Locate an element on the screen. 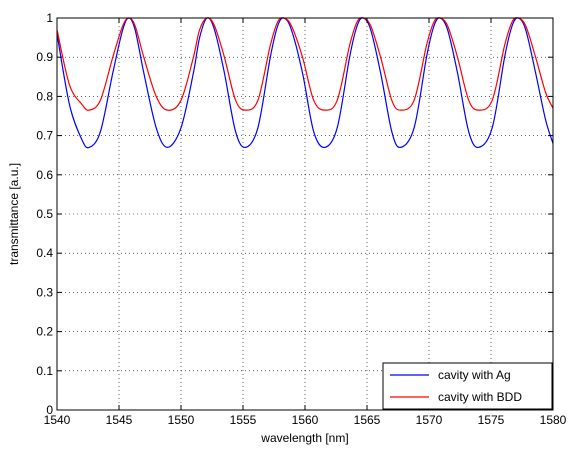 This screenshot has height=449, width=569. x-axis-label: wavelength [nm] is located at coordinates (304, 438).